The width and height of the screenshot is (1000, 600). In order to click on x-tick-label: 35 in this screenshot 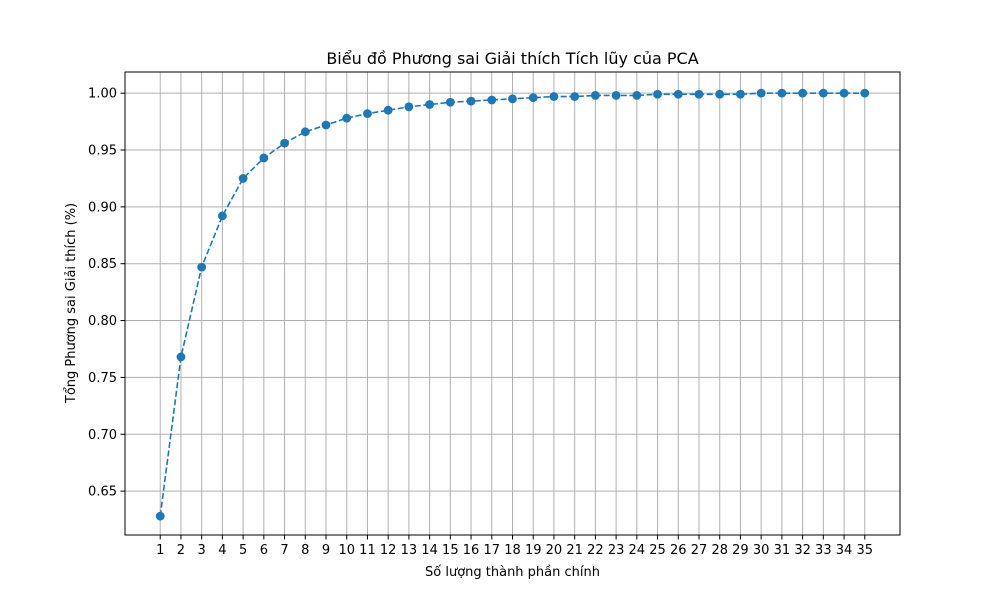, I will do `click(864, 550)`.